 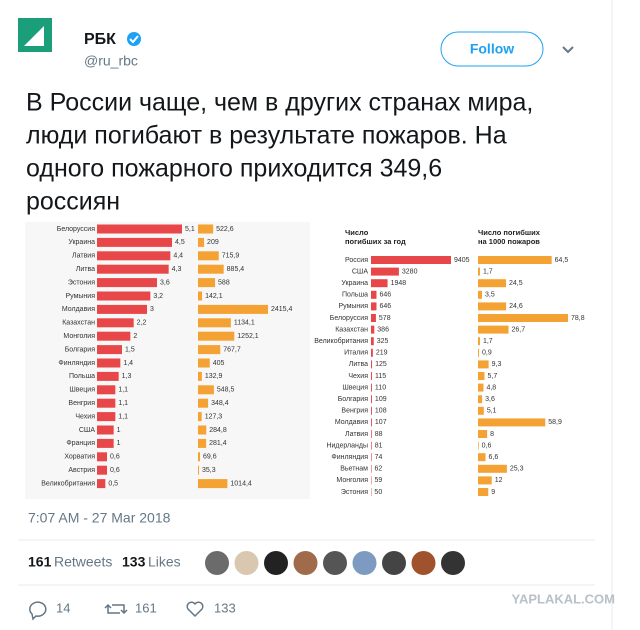 What do you see at coordinates (81, 403) in the screenshot?
I see `category-label: Венгрия` at bounding box center [81, 403].